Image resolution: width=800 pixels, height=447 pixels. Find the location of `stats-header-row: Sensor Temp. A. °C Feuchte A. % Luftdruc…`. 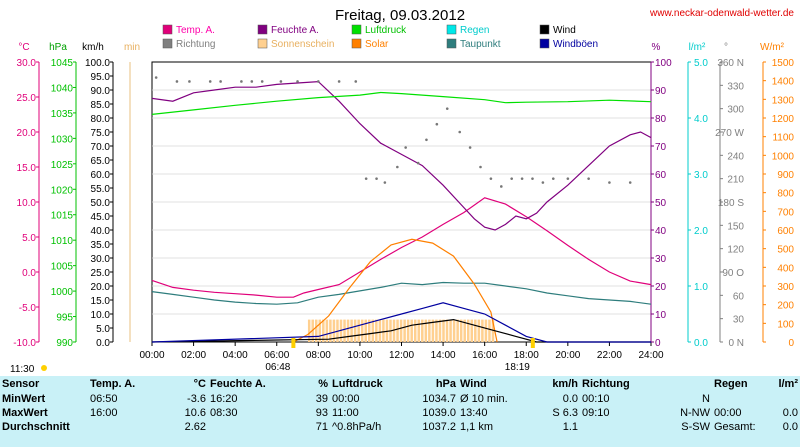

stats-header-row: Sensor Temp. A. °C Feuchte A. % Luftdruc… is located at coordinates (400, 384).